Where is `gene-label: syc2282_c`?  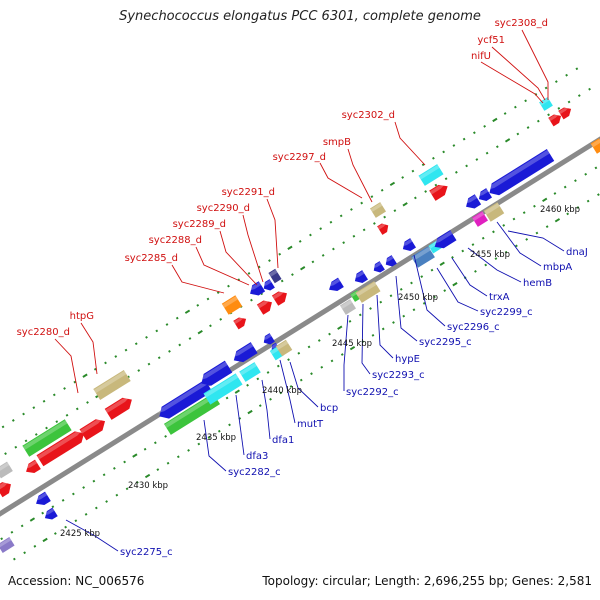
gene-label: syc2282_c is located at coordinates (254, 472).